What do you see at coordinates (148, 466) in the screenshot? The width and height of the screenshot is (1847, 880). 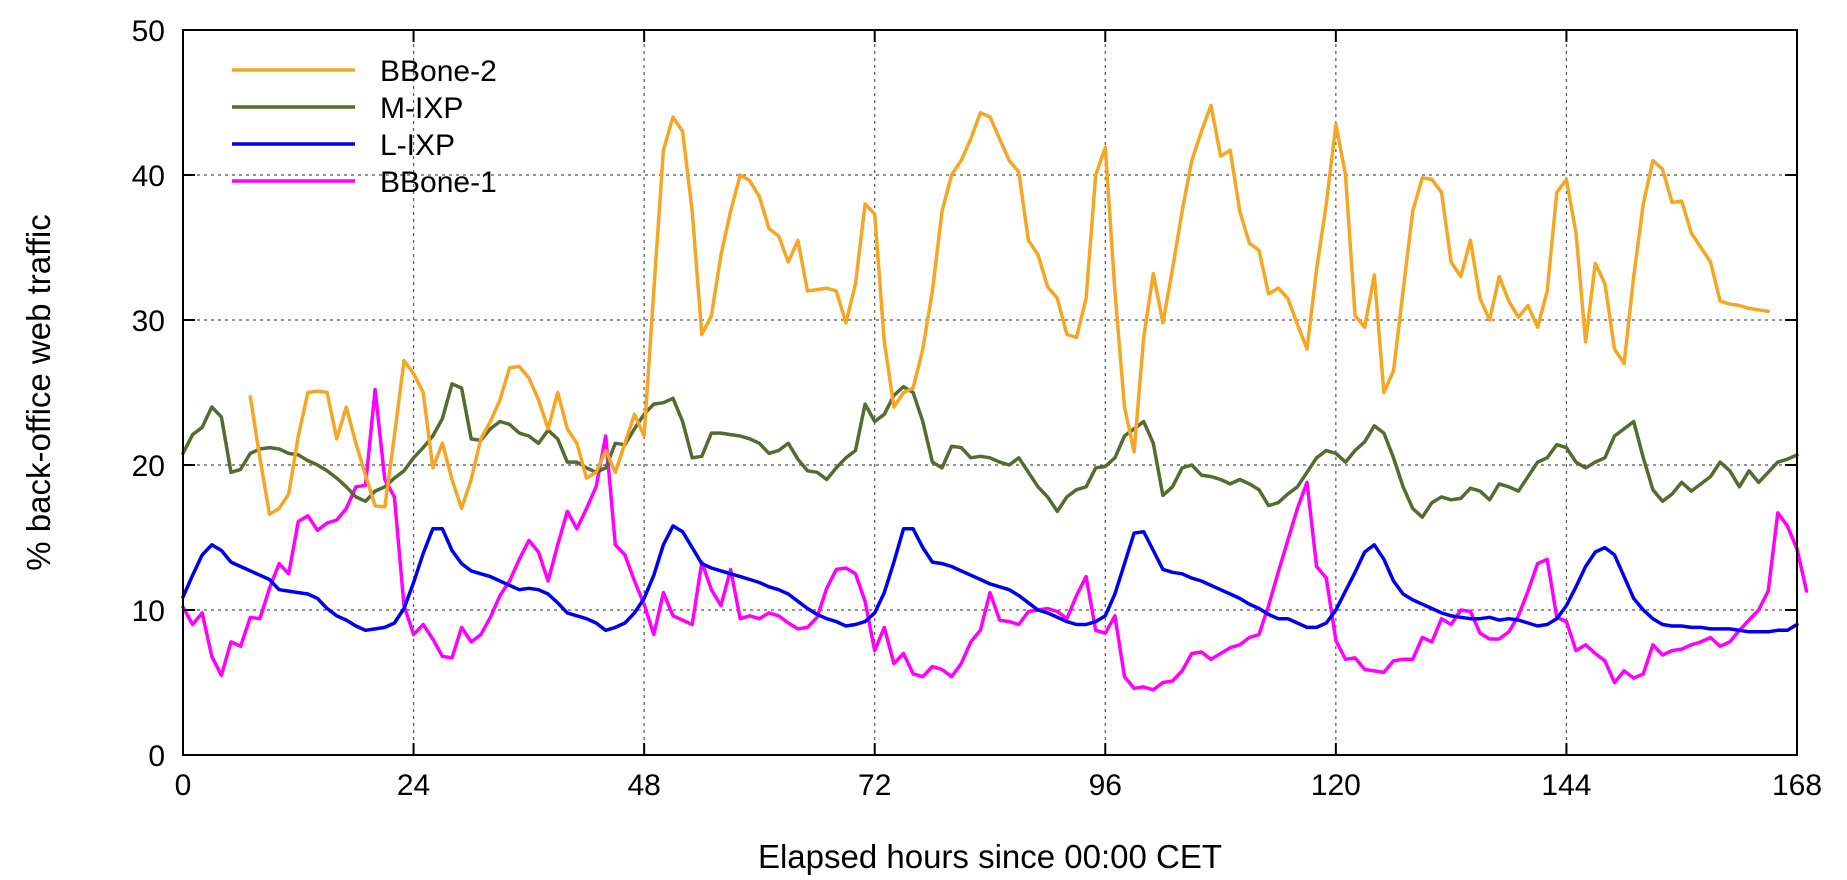 I see `y-tick-label: 20` at bounding box center [148, 466].